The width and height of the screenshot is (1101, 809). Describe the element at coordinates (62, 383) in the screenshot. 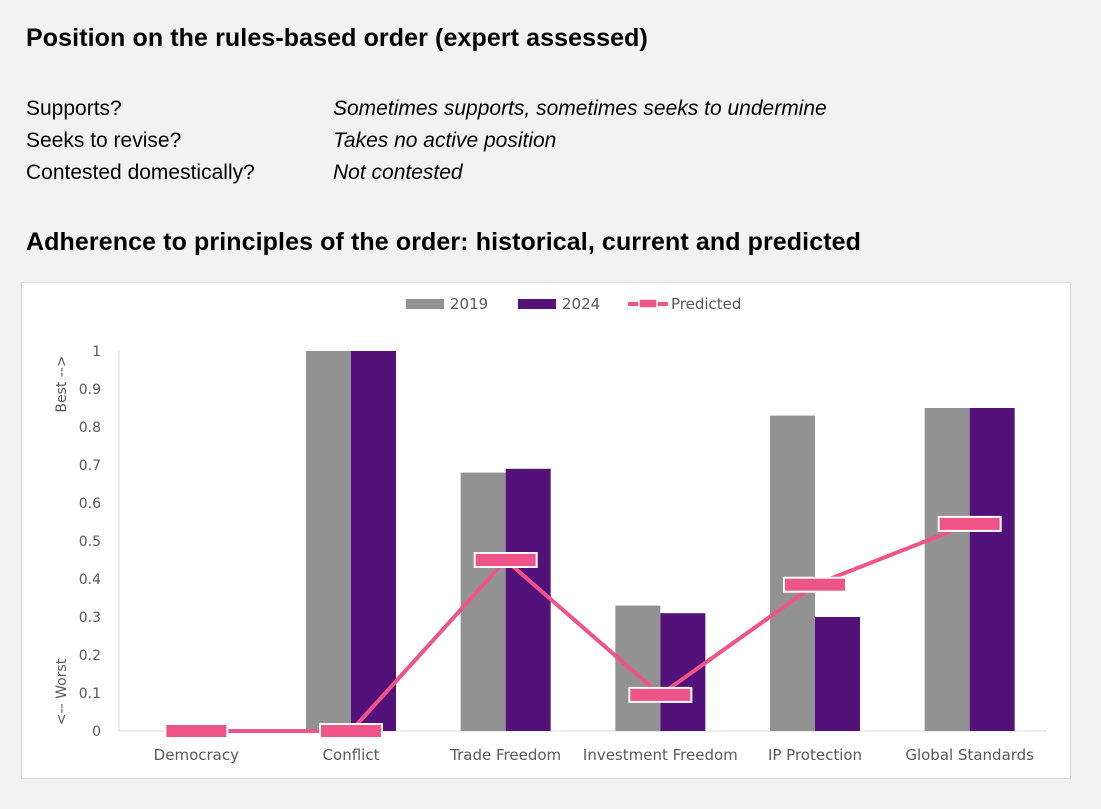

I see `y-axis-label-best: Best -->` at that location.